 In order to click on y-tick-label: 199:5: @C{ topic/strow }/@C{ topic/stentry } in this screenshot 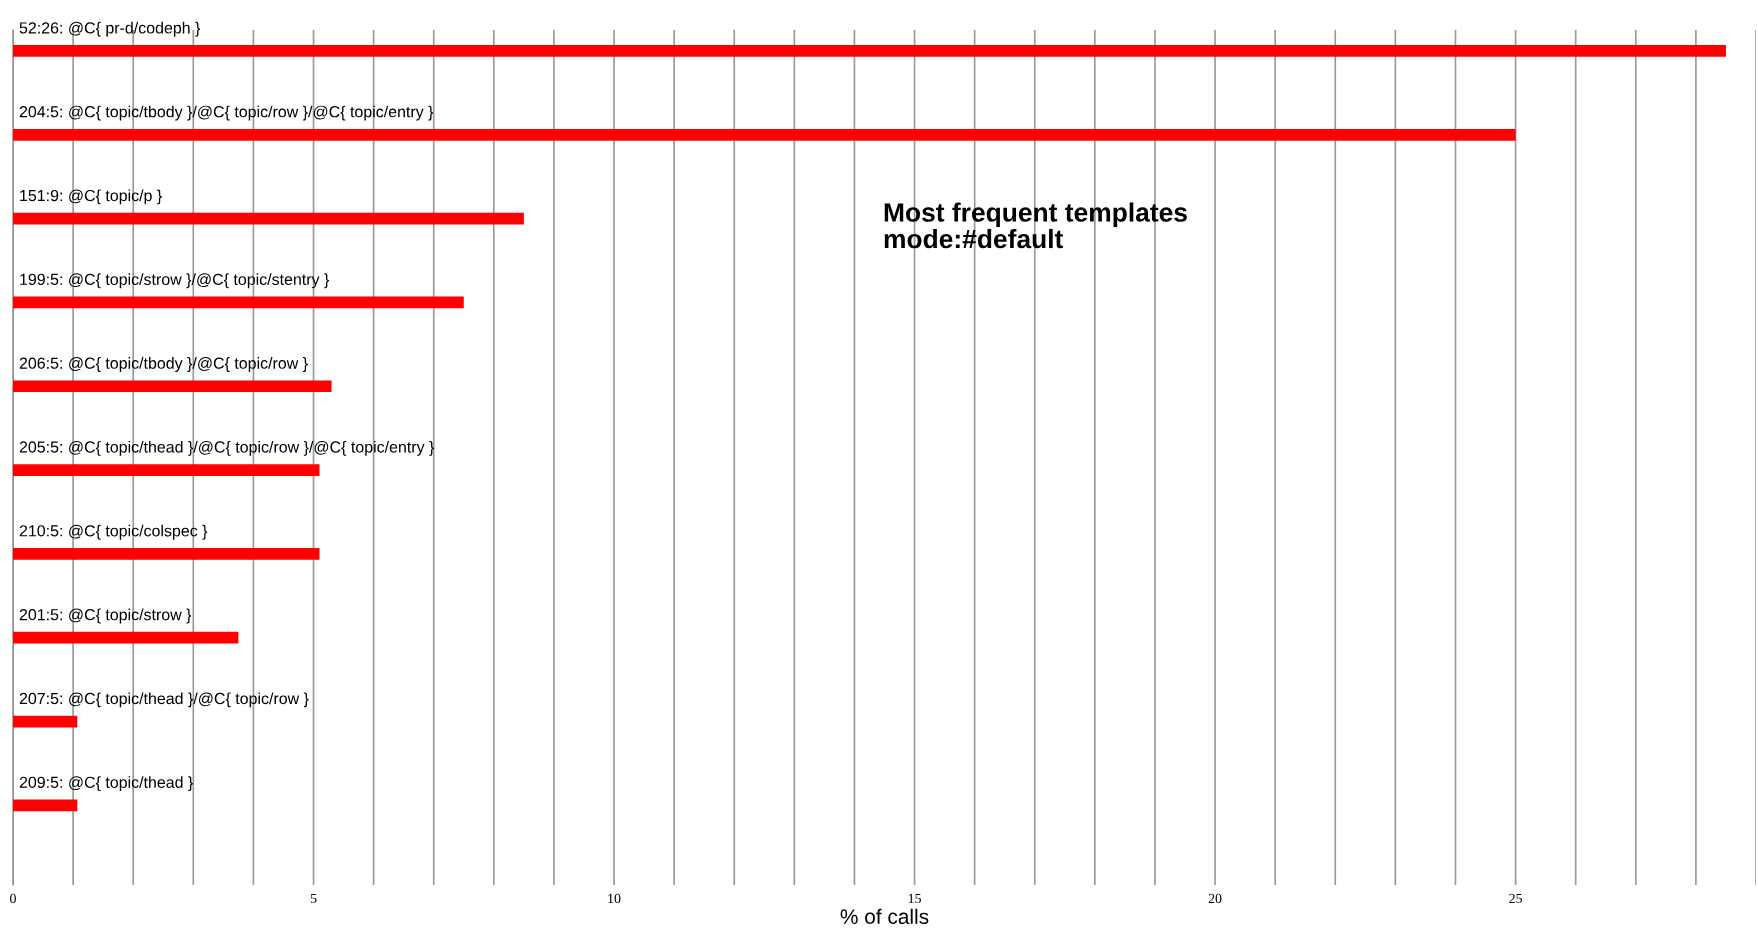, I will do `click(175, 281)`.